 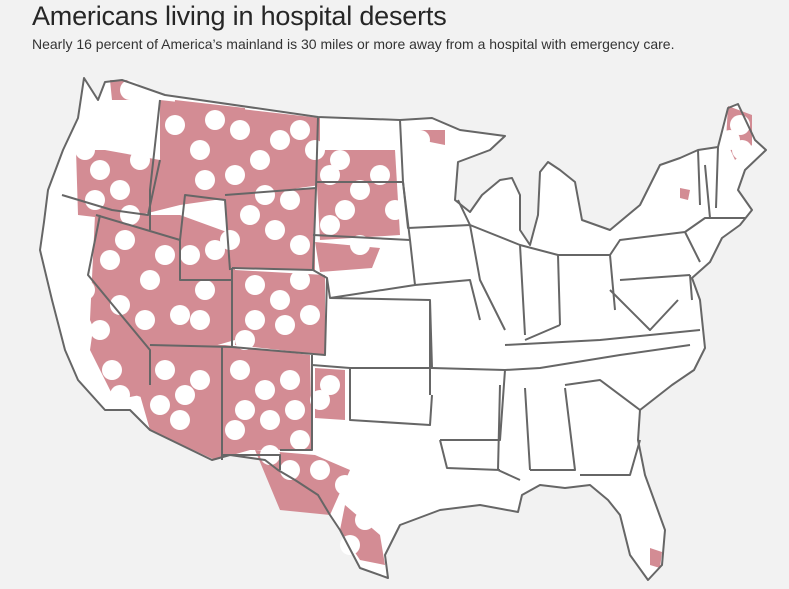 I want to click on border-south, so click(x=566, y=405).